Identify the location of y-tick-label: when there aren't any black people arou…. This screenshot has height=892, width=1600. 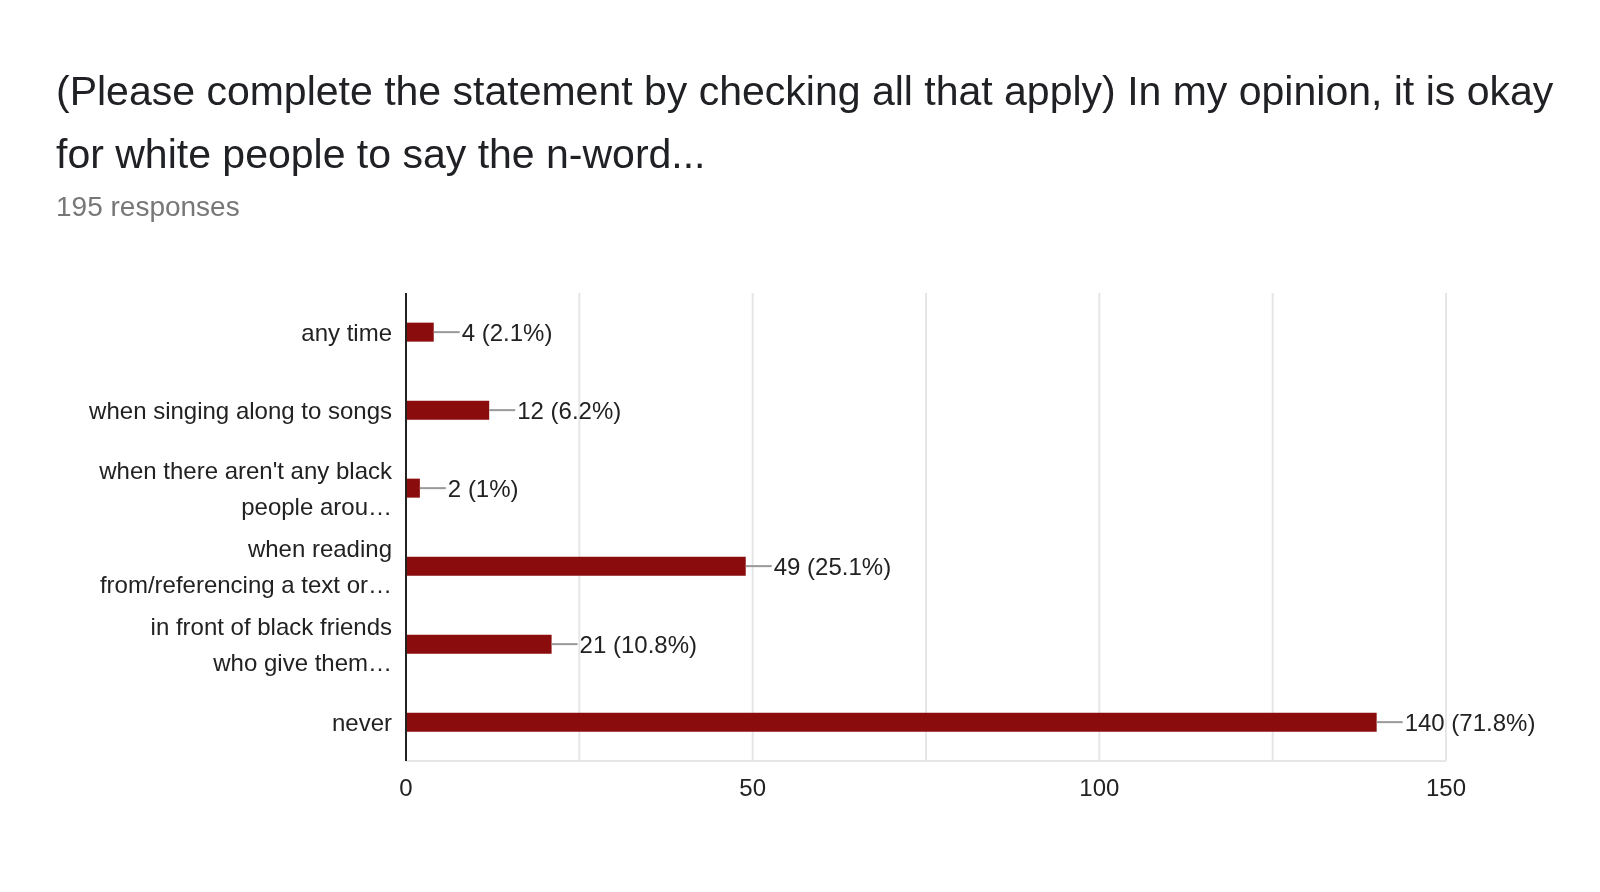
(245, 488).